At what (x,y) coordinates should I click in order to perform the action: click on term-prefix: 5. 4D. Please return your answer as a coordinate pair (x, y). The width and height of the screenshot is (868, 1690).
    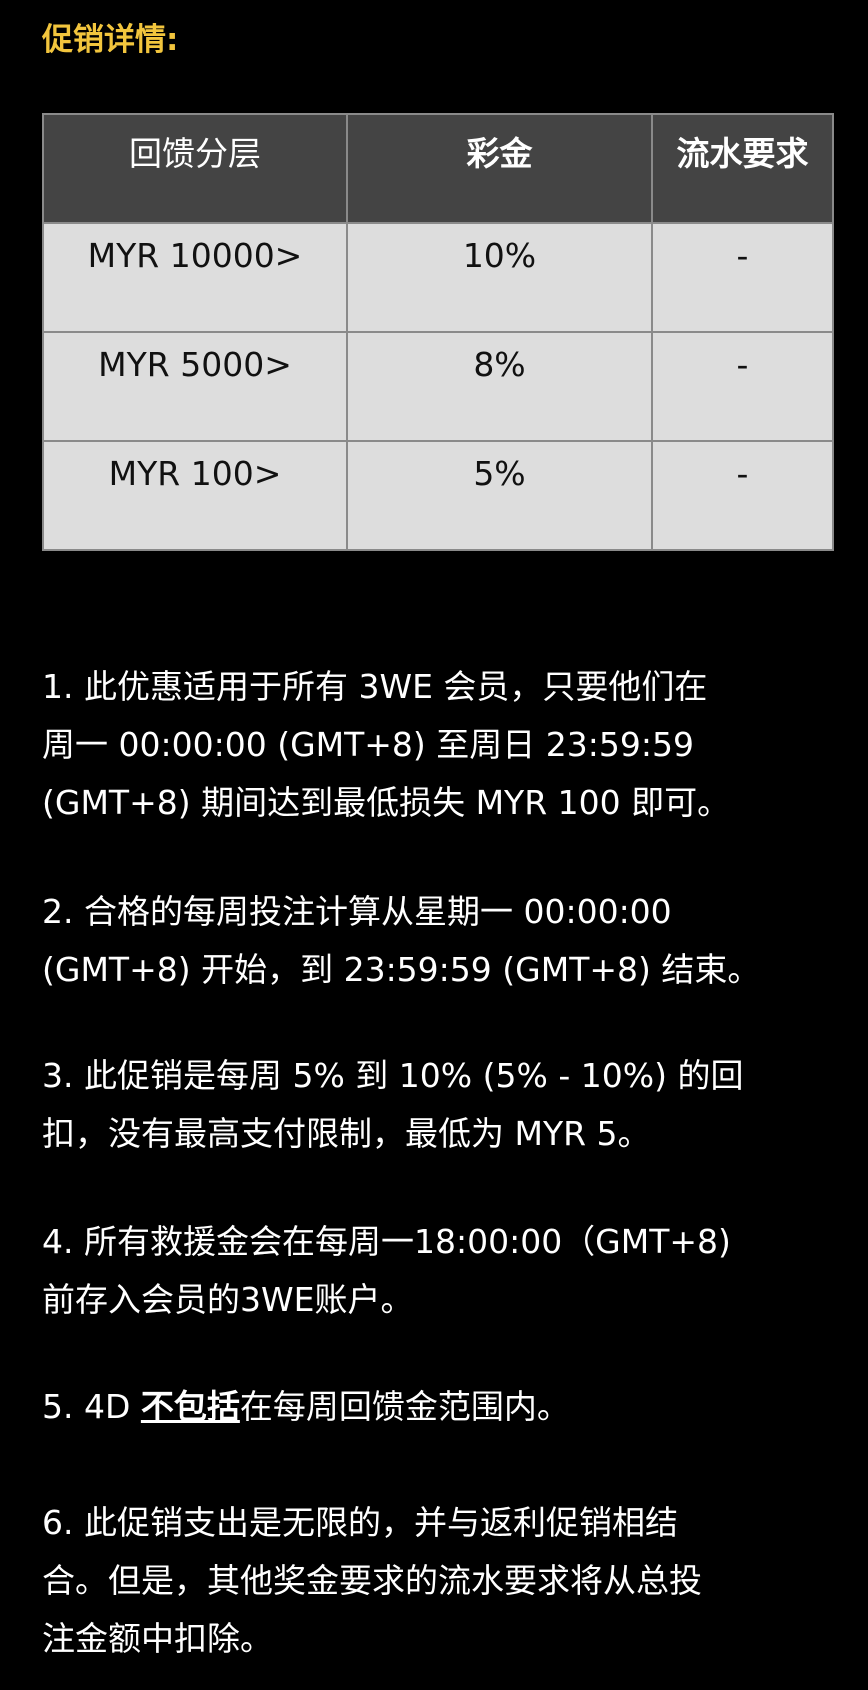
    Looking at the image, I should click on (91, 1406).